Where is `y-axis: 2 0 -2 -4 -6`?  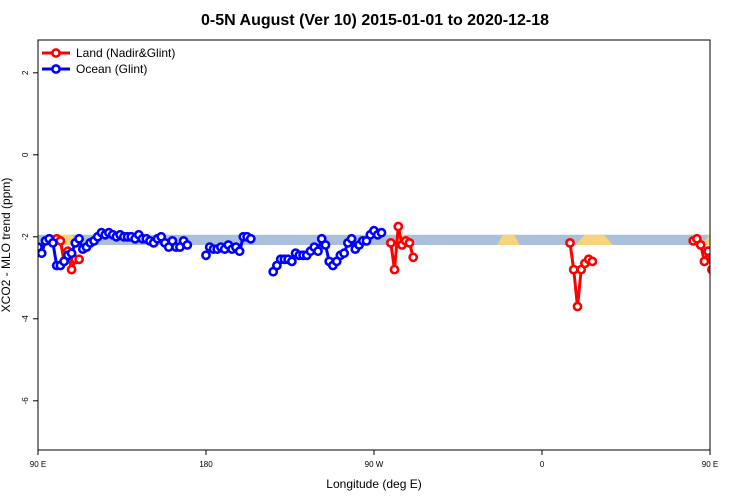
y-axis: 2 0 -2 -4 -6 is located at coordinates (29, 237).